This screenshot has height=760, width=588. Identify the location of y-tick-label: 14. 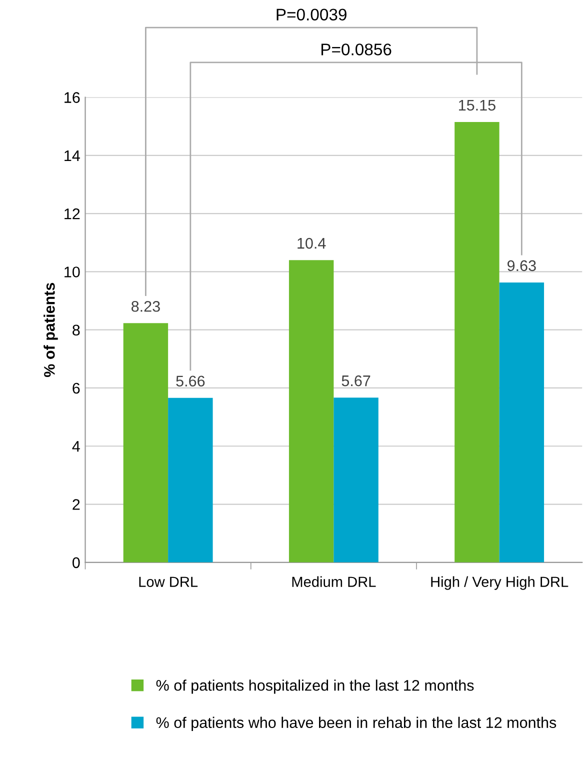
(72, 155).